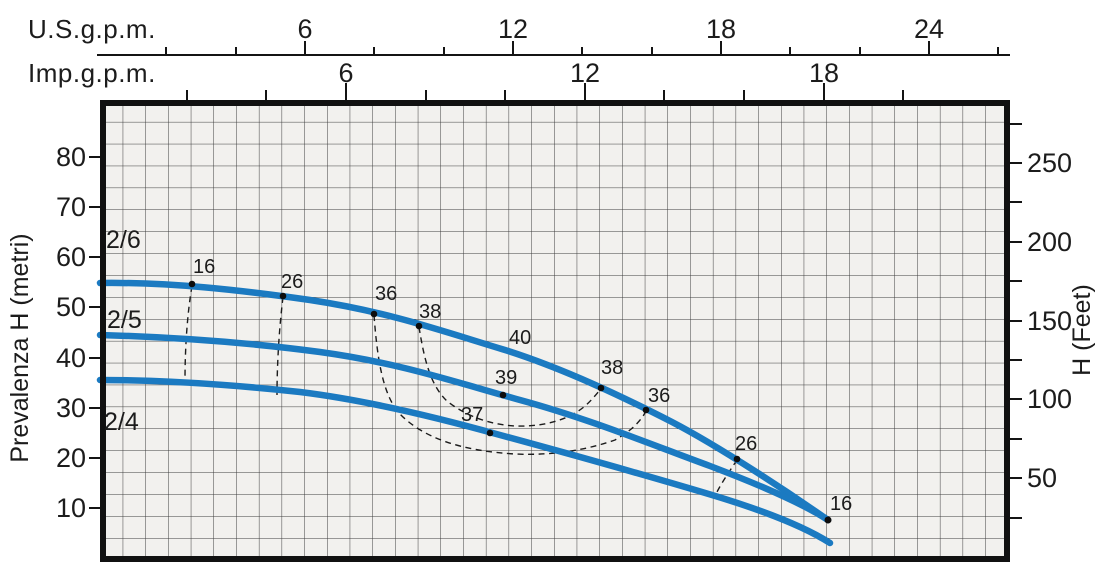 The width and height of the screenshot is (1103, 587). What do you see at coordinates (346, 73) in the screenshot?
I see `imp-gpm-tick-label: 6` at bounding box center [346, 73].